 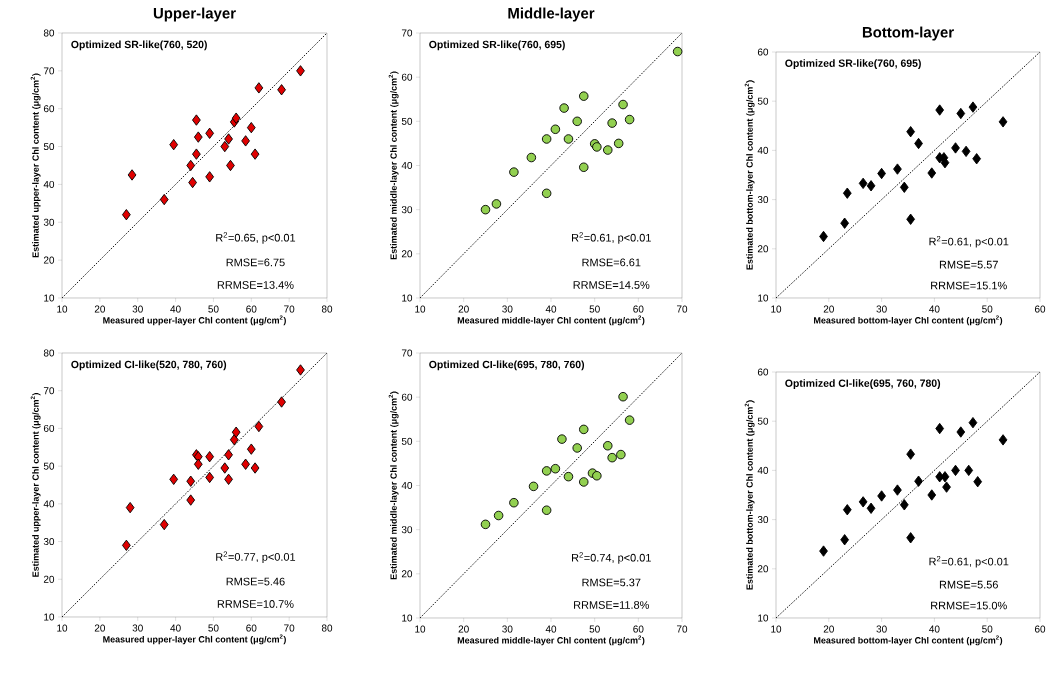 What do you see at coordinates (969, 605) in the screenshot?
I see `annotation: RRMSE=15.0%` at bounding box center [969, 605].